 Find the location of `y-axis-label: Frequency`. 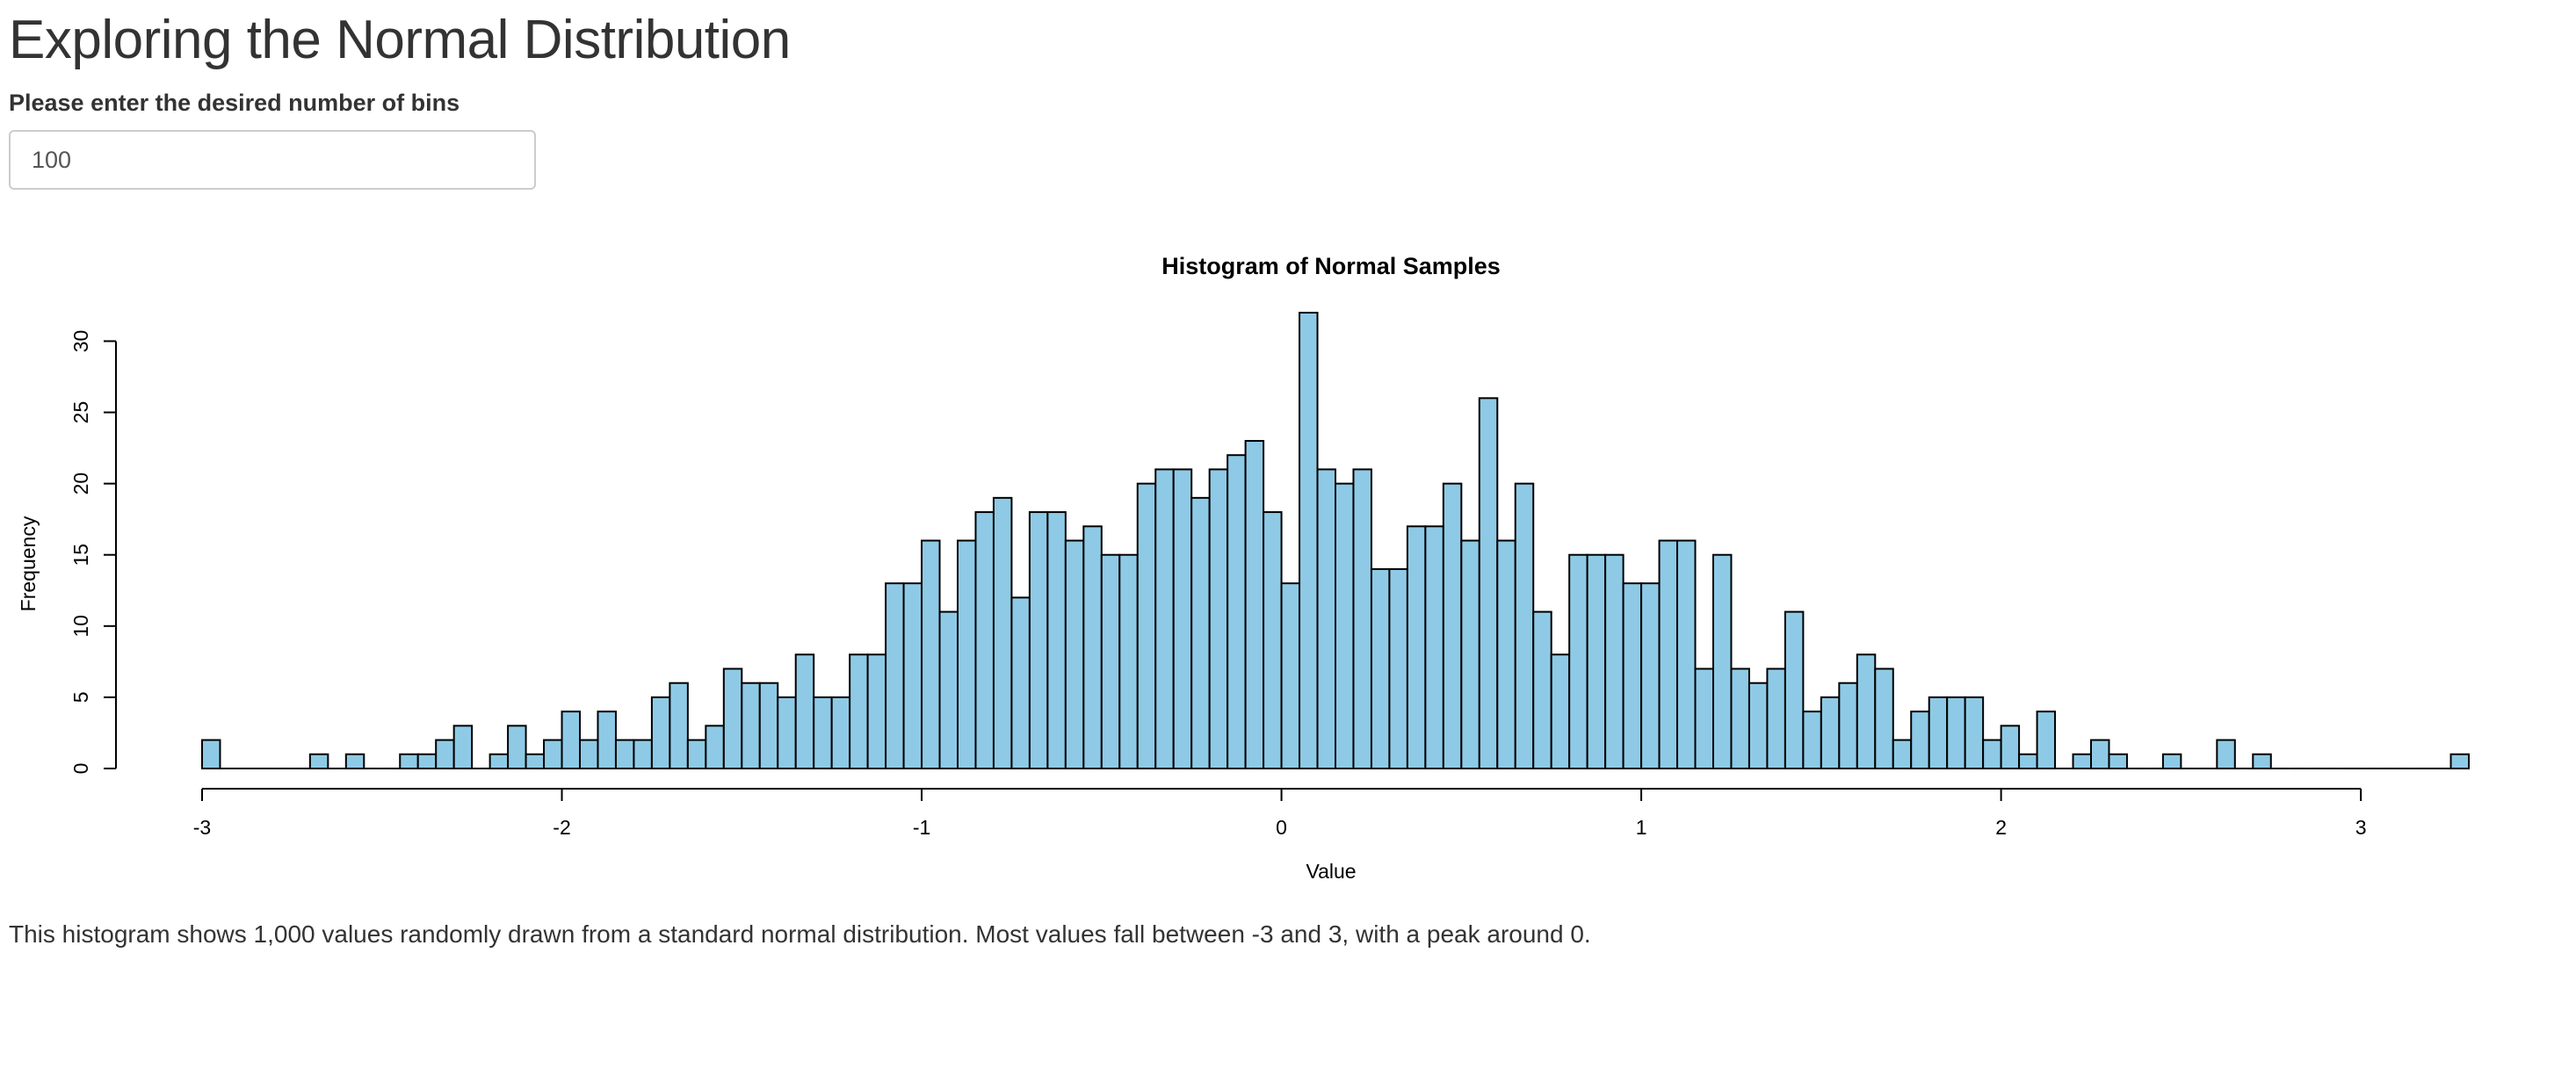

y-axis-label: Frequency is located at coordinates (28, 563).